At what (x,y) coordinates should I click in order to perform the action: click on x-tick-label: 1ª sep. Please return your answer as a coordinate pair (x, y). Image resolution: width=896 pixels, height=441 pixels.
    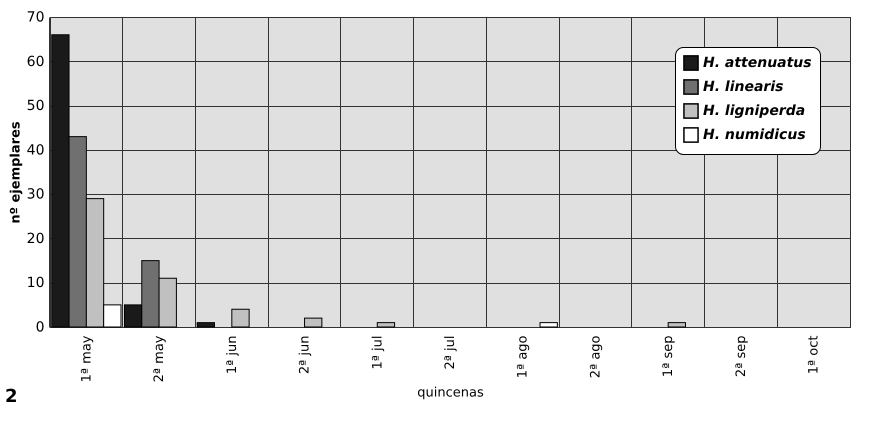
    Looking at the image, I should click on (668, 357).